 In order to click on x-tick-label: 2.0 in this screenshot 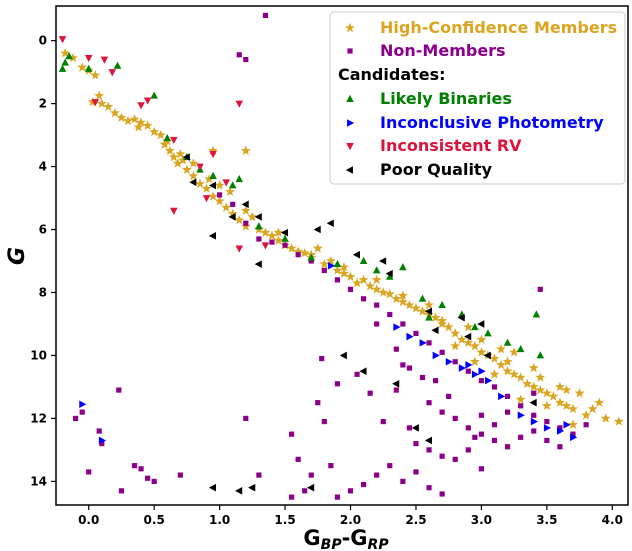, I will do `click(350, 520)`.